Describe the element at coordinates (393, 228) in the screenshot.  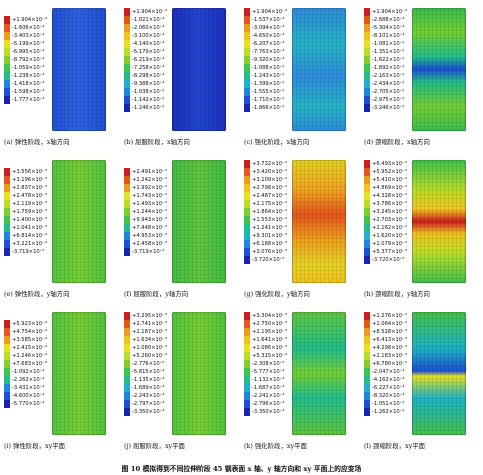
I see `legend-row: +2.162×10⁻²` at that location.